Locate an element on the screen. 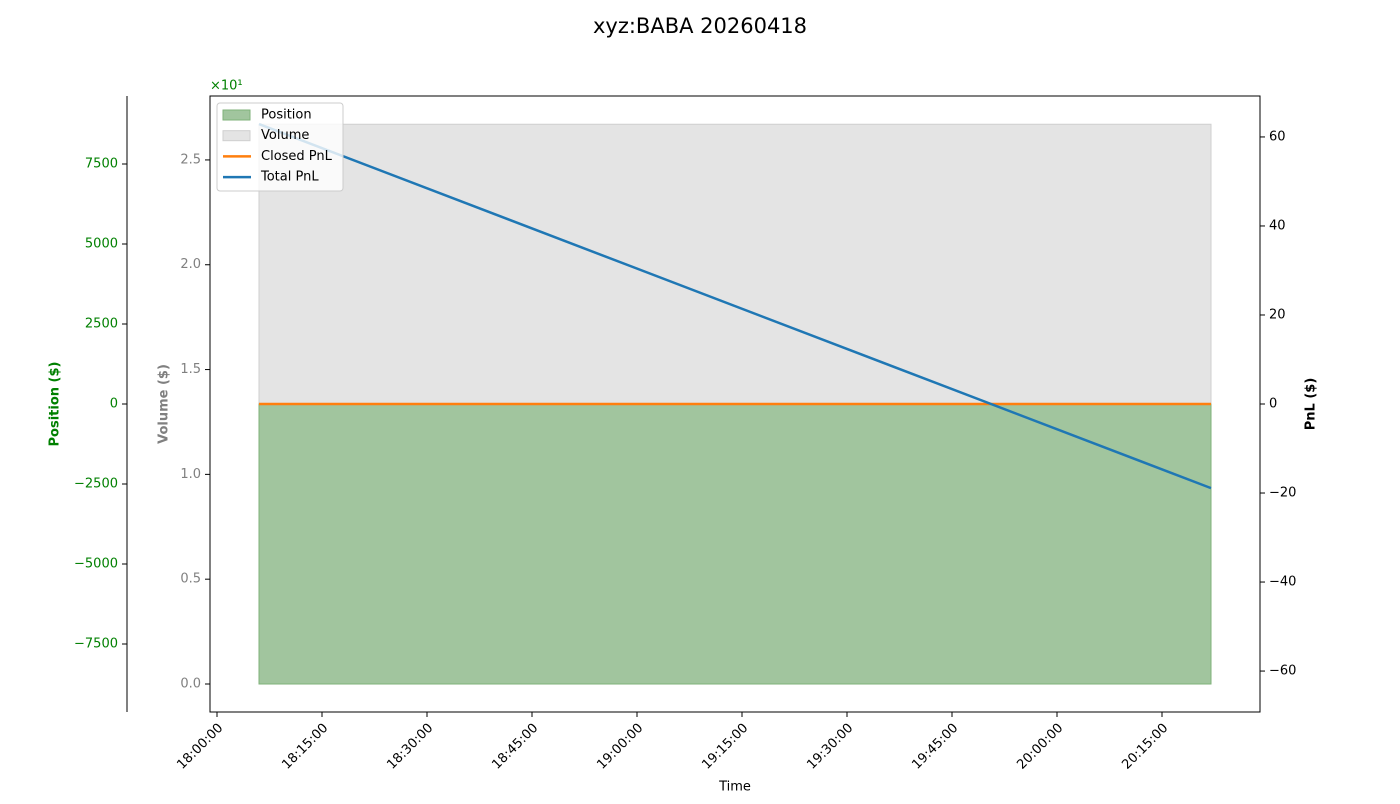 The image size is (1400, 804). y-tick-label: 2.0 is located at coordinates (190, 264).